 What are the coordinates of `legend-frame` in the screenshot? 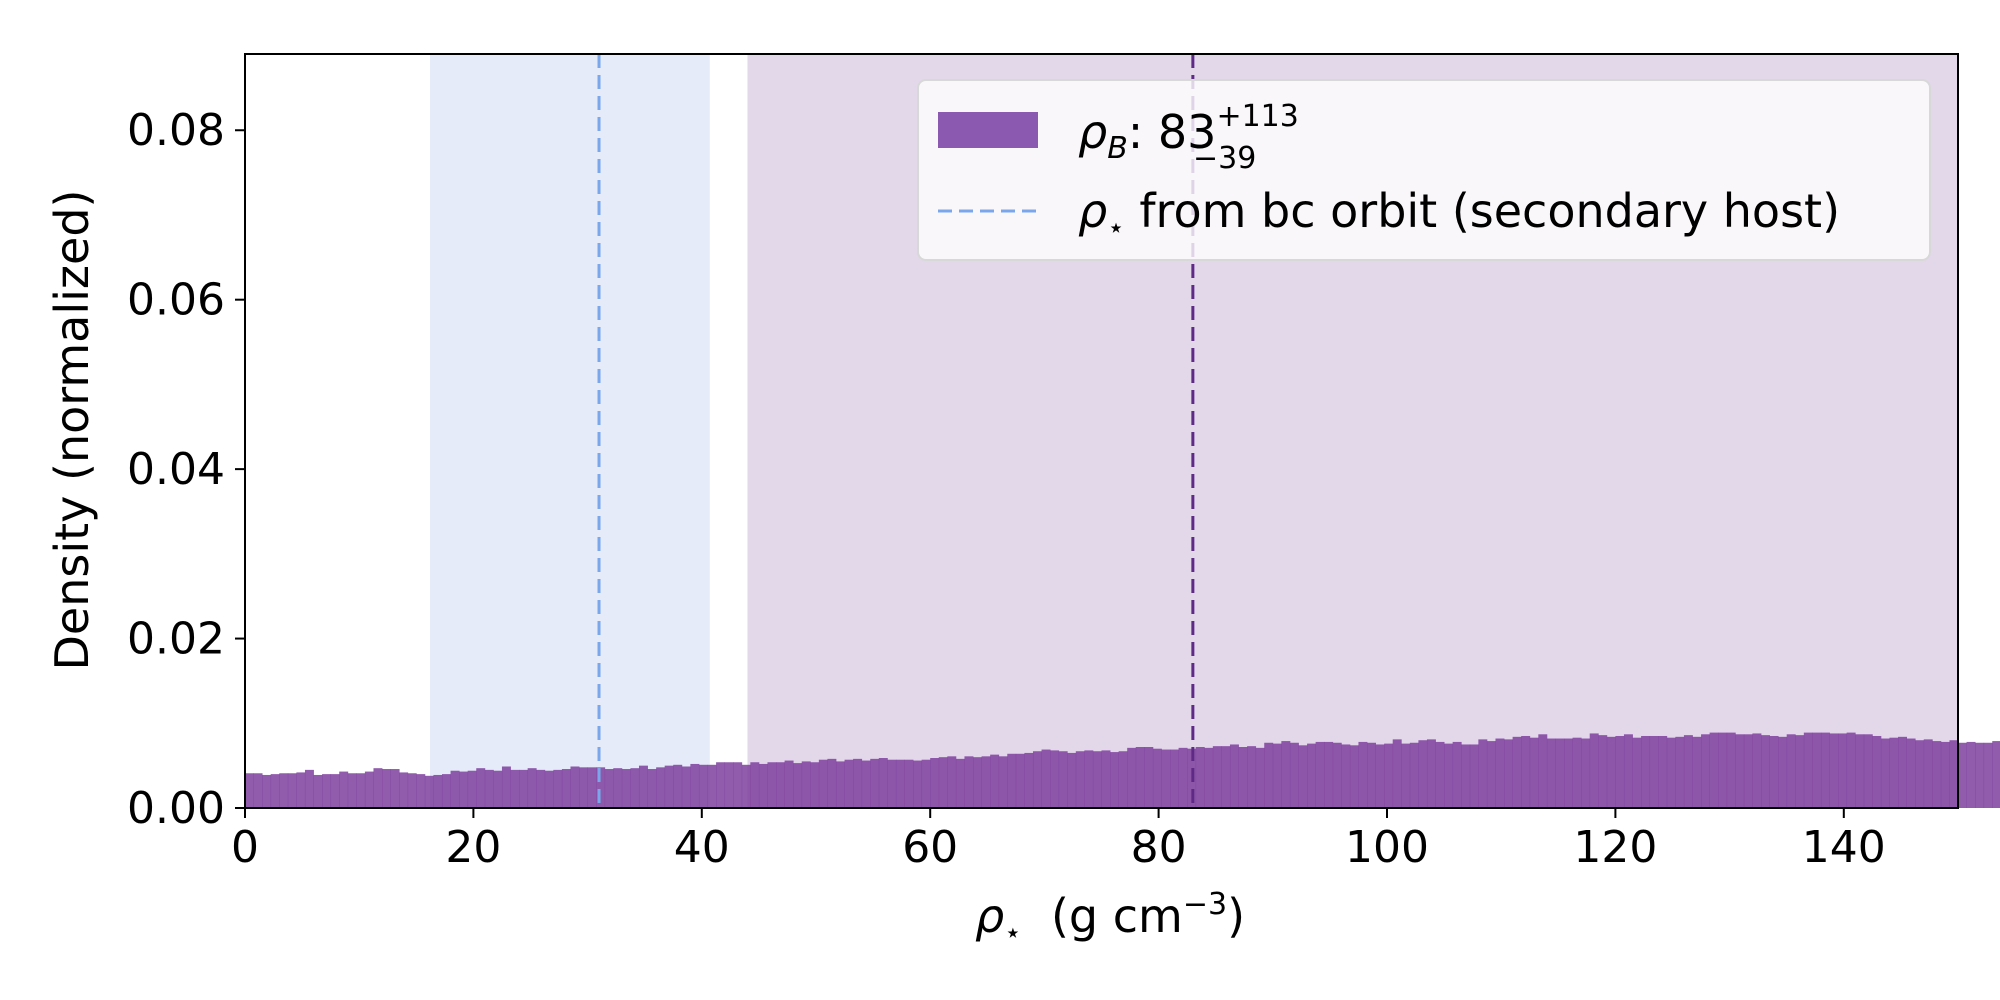 It's located at (1424, 170).